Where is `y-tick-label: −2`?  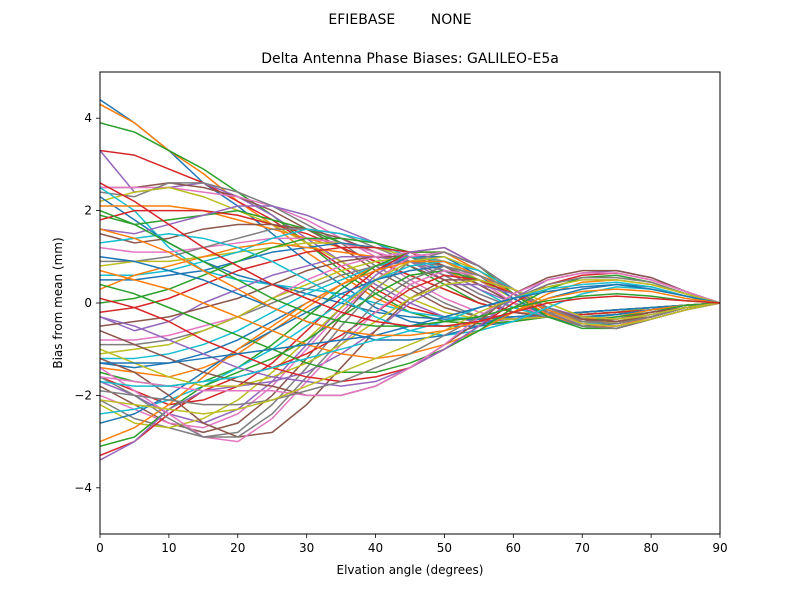 y-tick-label: −2 is located at coordinates (83, 395).